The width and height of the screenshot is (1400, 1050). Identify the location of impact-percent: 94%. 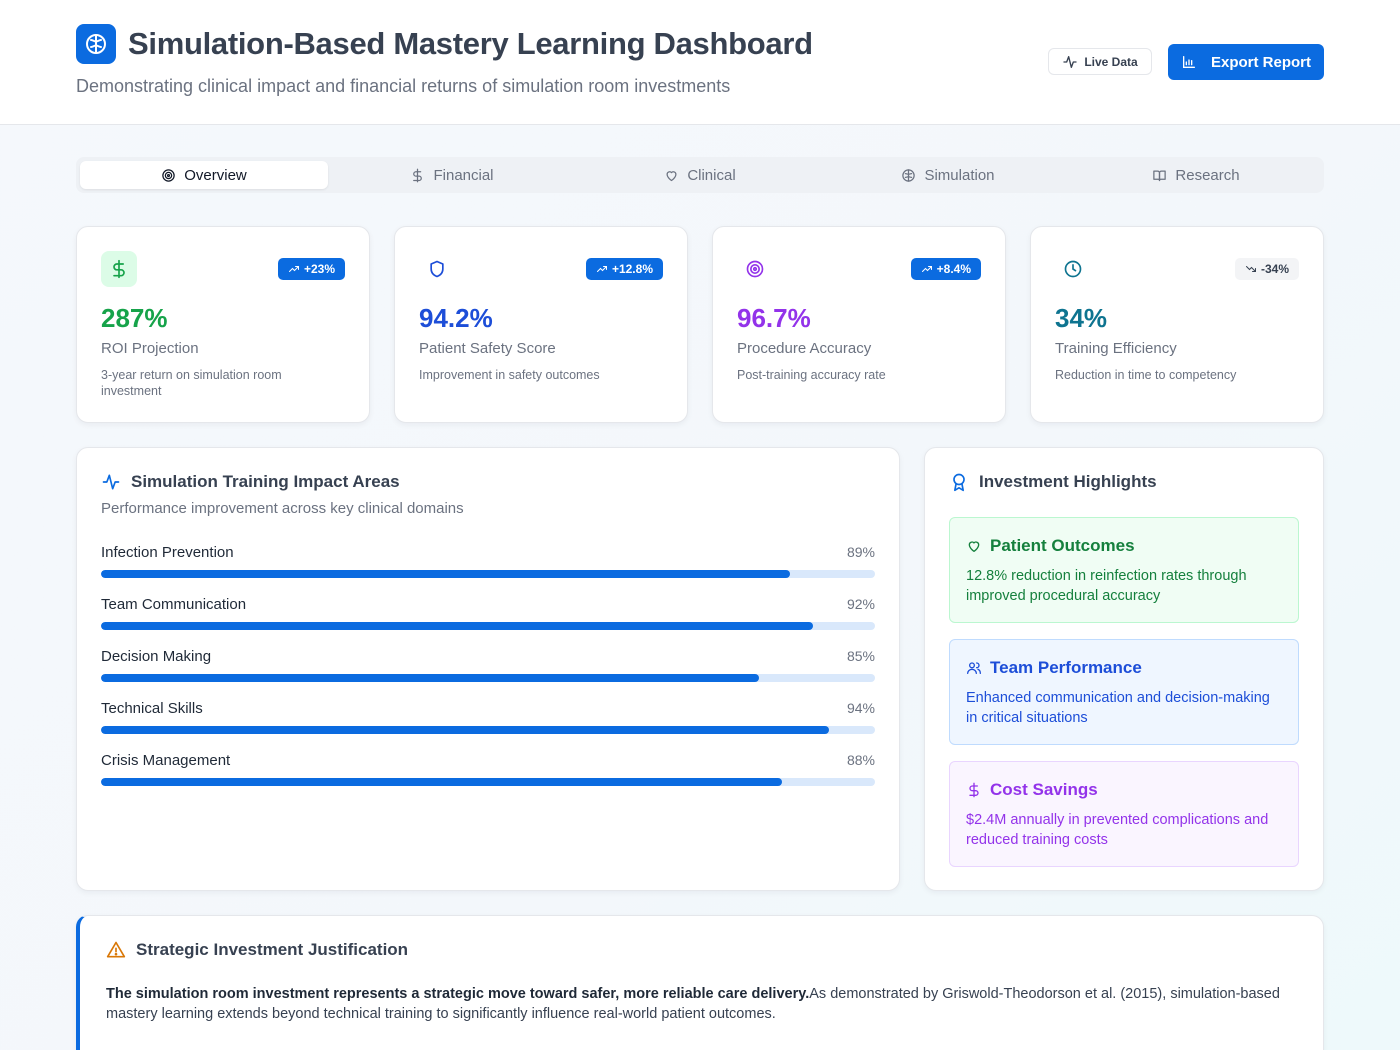
(860, 708).